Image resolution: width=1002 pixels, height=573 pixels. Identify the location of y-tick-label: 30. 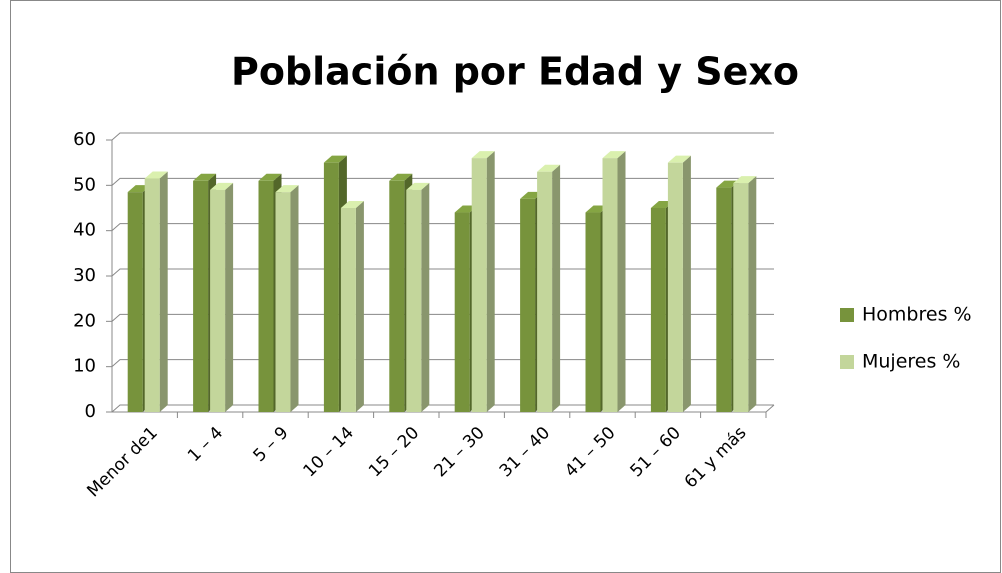
(84, 275).